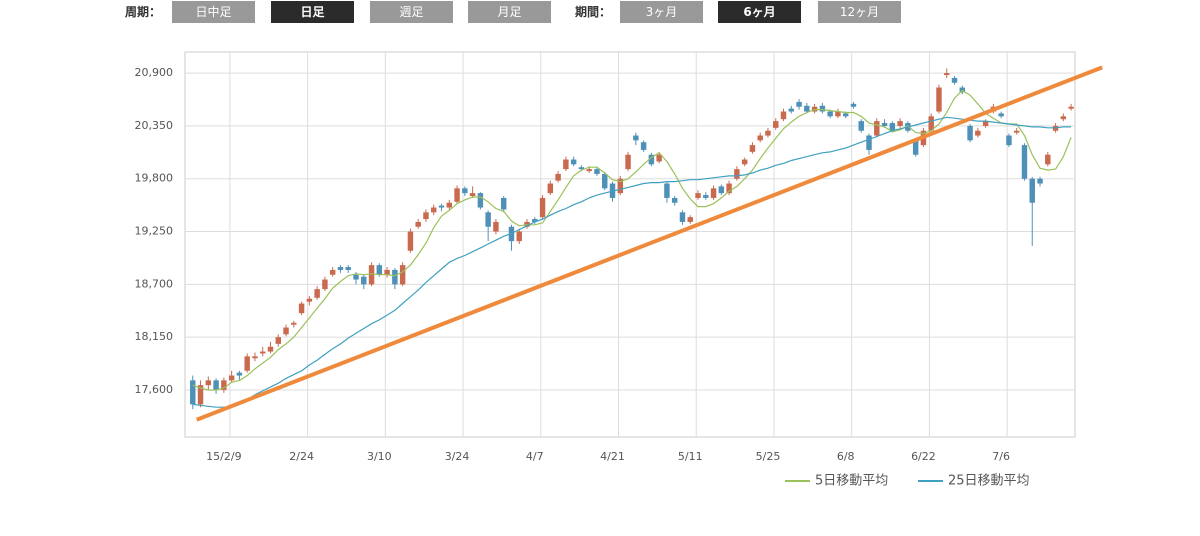 The width and height of the screenshot is (1200, 536). Describe the element at coordinates (411, 12) in the screenshot. I see `period-button: 週足` at that location.